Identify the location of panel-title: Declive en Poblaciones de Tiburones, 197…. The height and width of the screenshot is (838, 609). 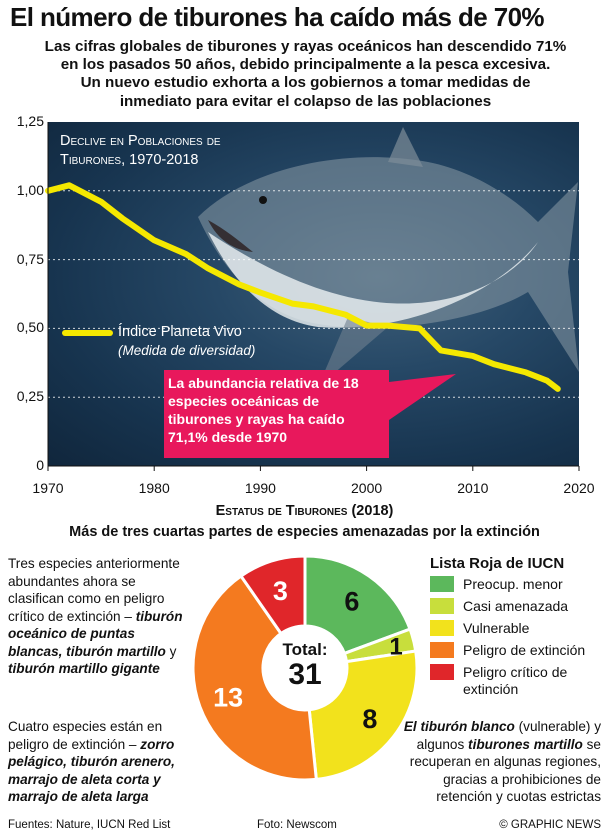
(140, 151).